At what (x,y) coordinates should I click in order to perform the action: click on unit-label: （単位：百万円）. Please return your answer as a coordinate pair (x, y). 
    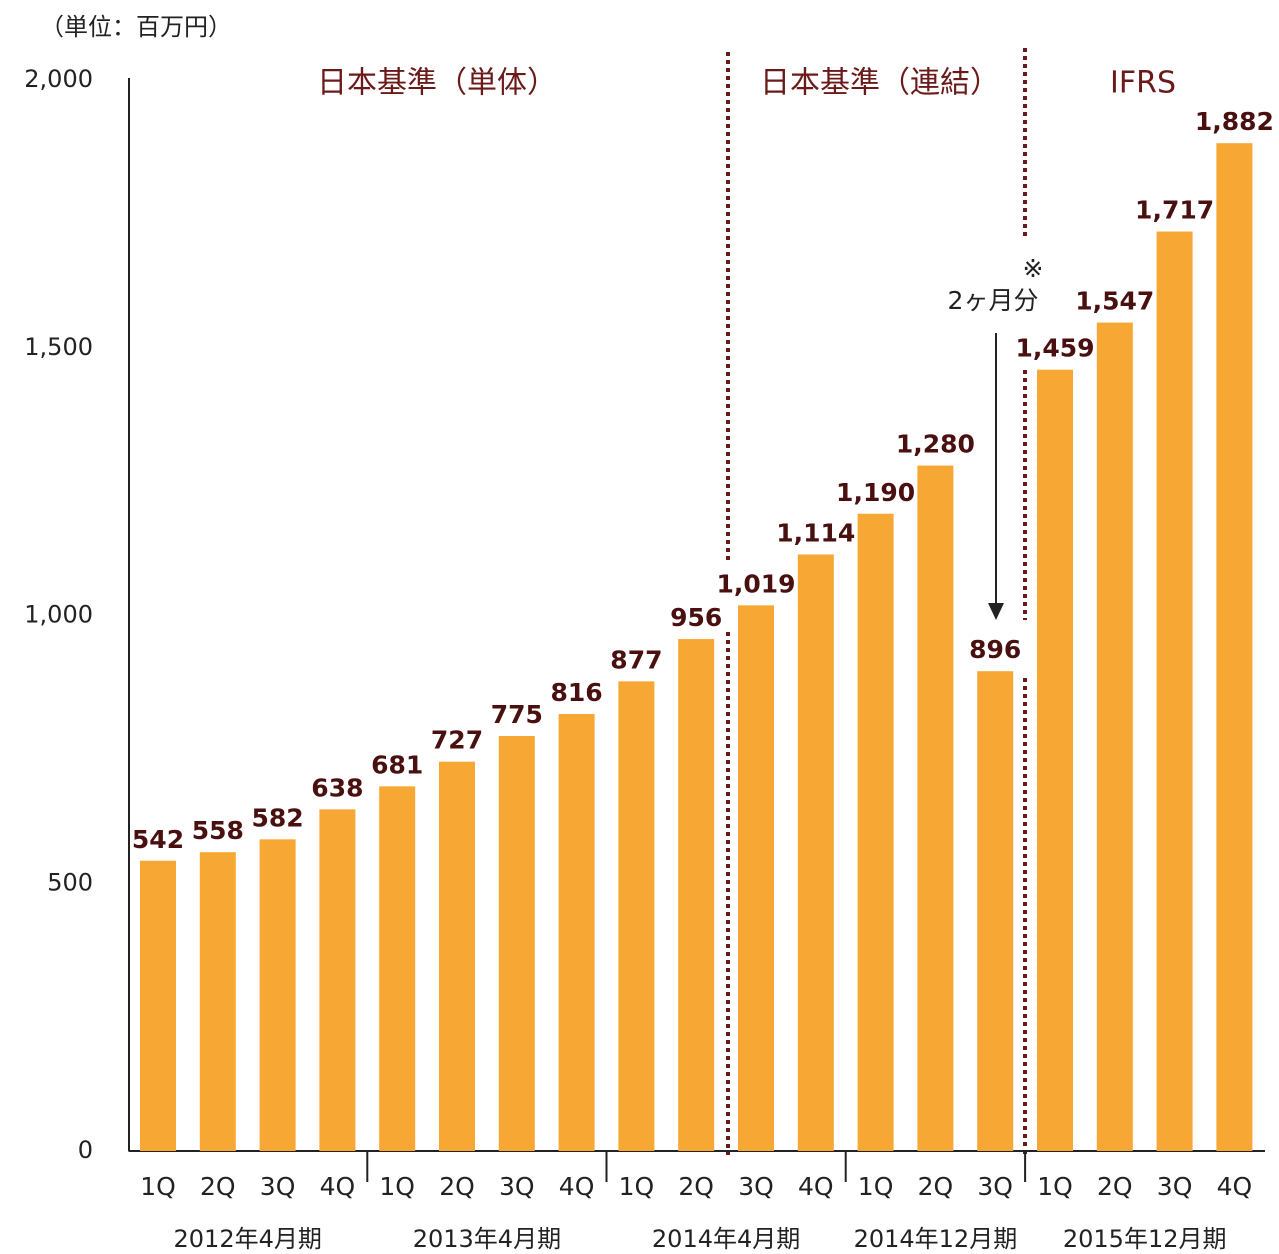
    Looking at the image, I should click on (136, 27).